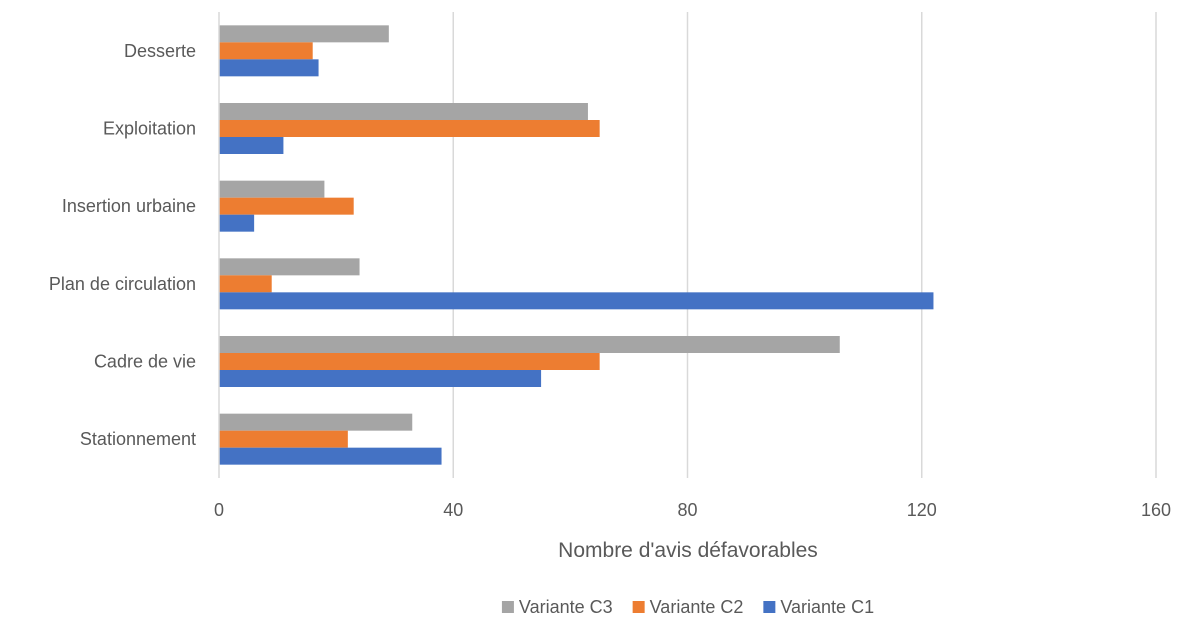 Image resolution: width=1183 pixels, height=629 pixels. What do you see at coordinates (827, 607) in the screenshot?
I see `legend-label: Variante C1` at bounding box center [827, 607].